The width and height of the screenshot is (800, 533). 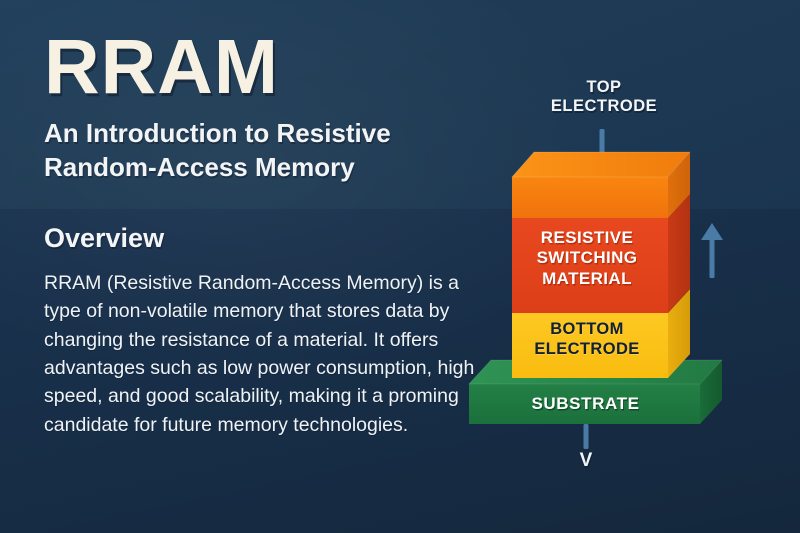 I want to click on top-electrode-top-highlight, so click(x=601, y=164).